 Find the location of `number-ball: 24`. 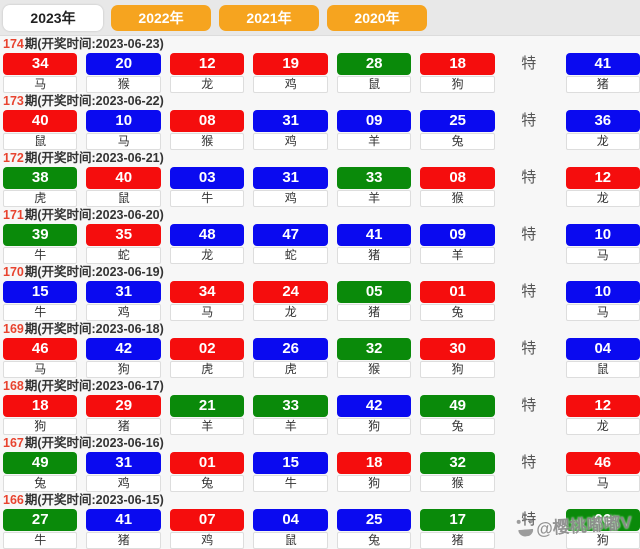

number-ball: 24 is located at coordinates (290, 292).